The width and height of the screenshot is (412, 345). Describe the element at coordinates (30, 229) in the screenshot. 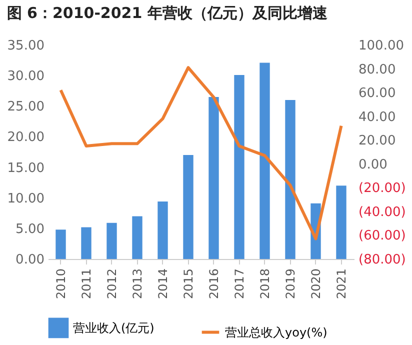

I see `y-tick-label: 5.00` at that location.